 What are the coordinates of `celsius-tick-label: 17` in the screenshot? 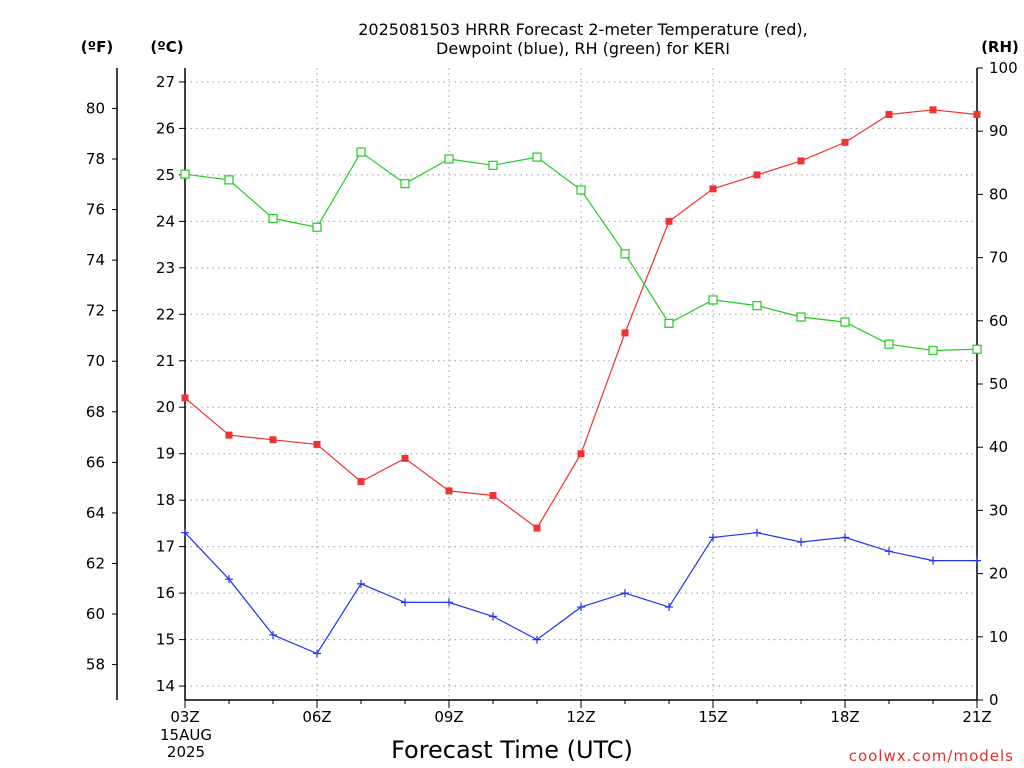 It's located at (165, 547).